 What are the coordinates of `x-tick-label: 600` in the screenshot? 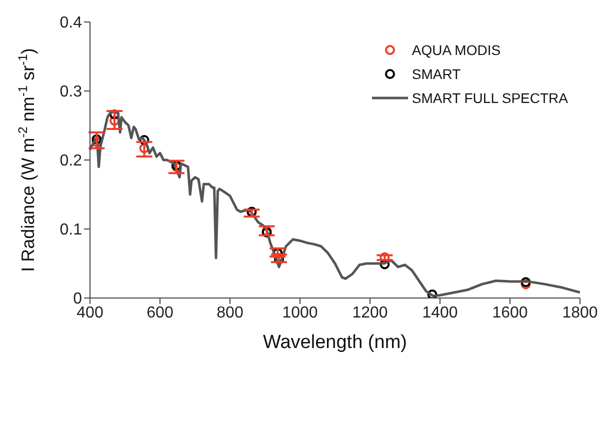 It's located at (160, 313).